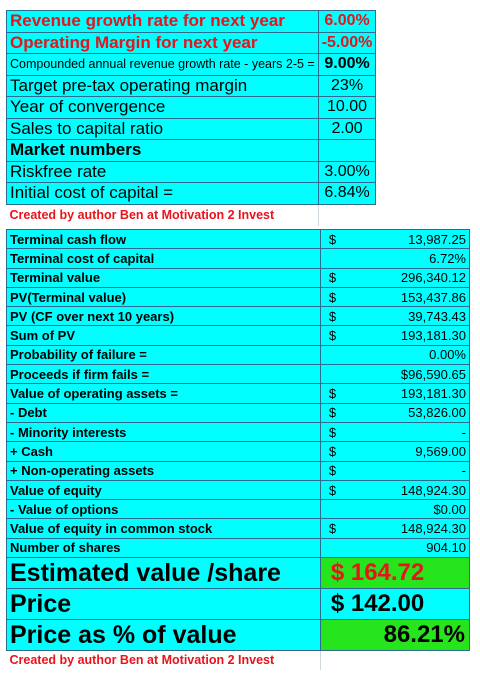 The height and width of the screenshot is (685, 480). Describe the element at coordinates (347, 21) in the screenshot. I see `assumption-value-cell: 6.00%` at that location.